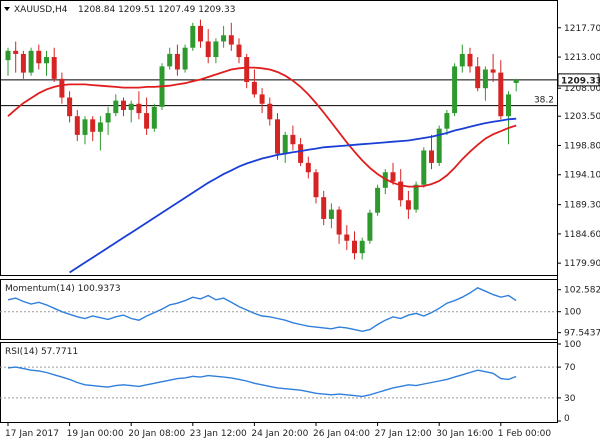  Describe the element at coordinates (582, 291) in the screenshot. I see `momentum-tick-label: 102.5828` at that location.